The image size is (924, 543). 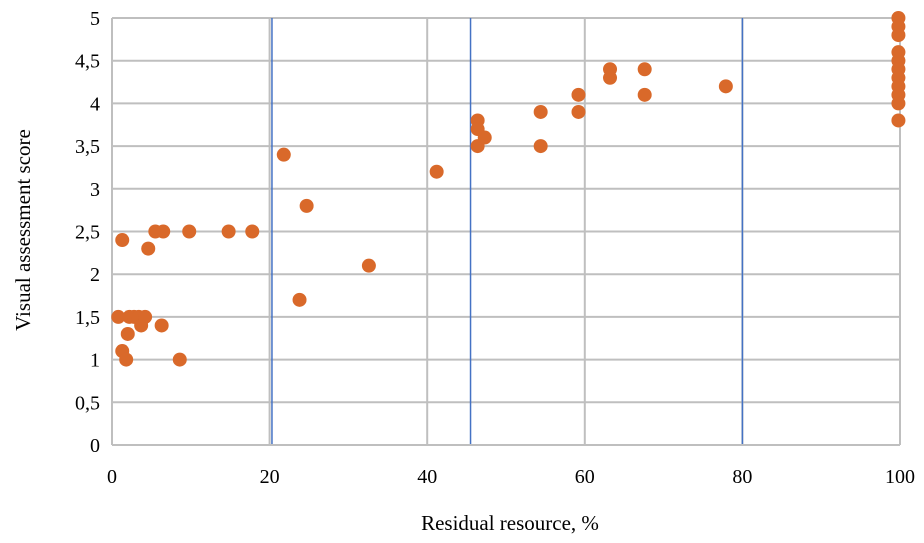 I want to click on x-tick-label: 60, so click(x=585, y=477).